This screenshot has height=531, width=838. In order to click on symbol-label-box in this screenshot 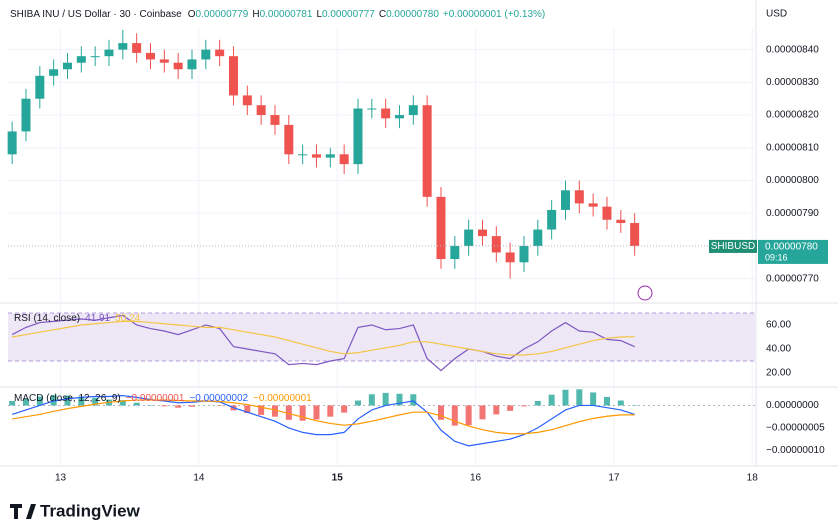, I will do `click(733, 246)`.